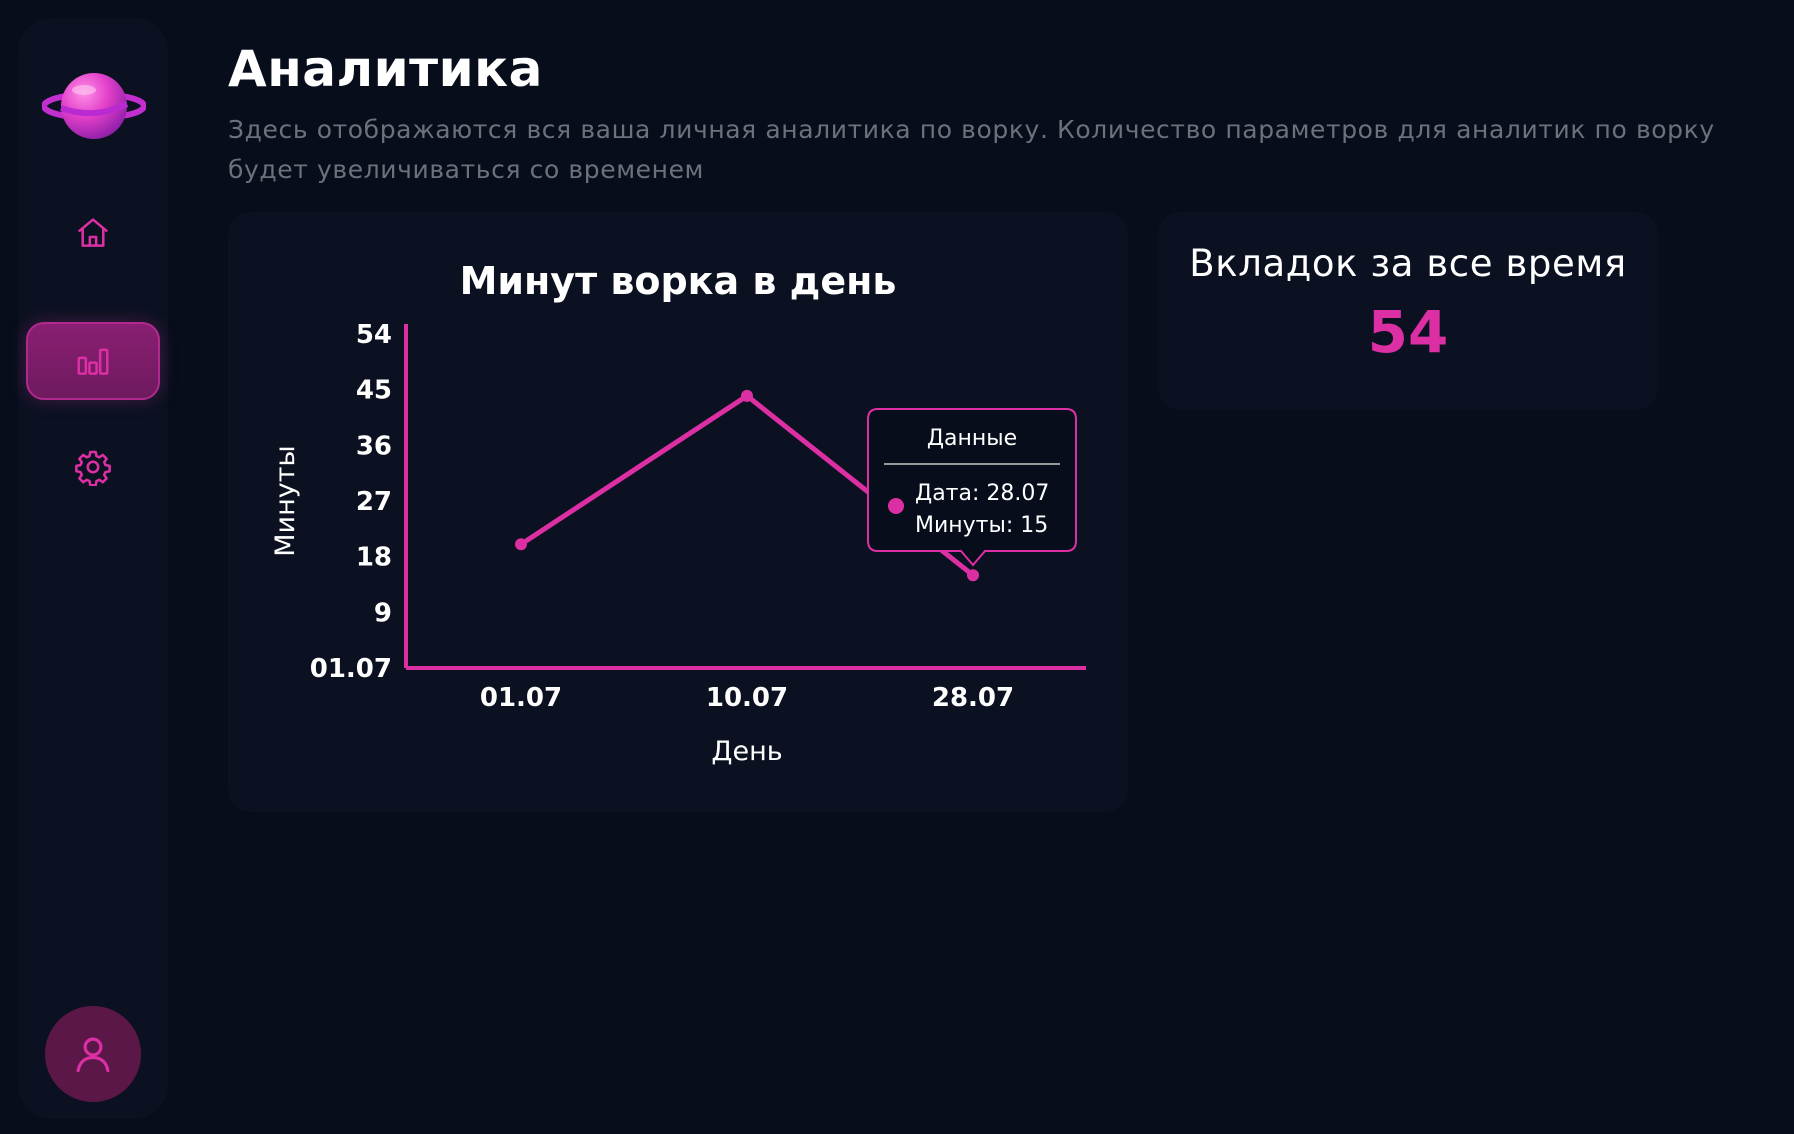  Describe the element at coordinates (896, 506) in the screenshot. I see `tooltip-series-marker` at that location.